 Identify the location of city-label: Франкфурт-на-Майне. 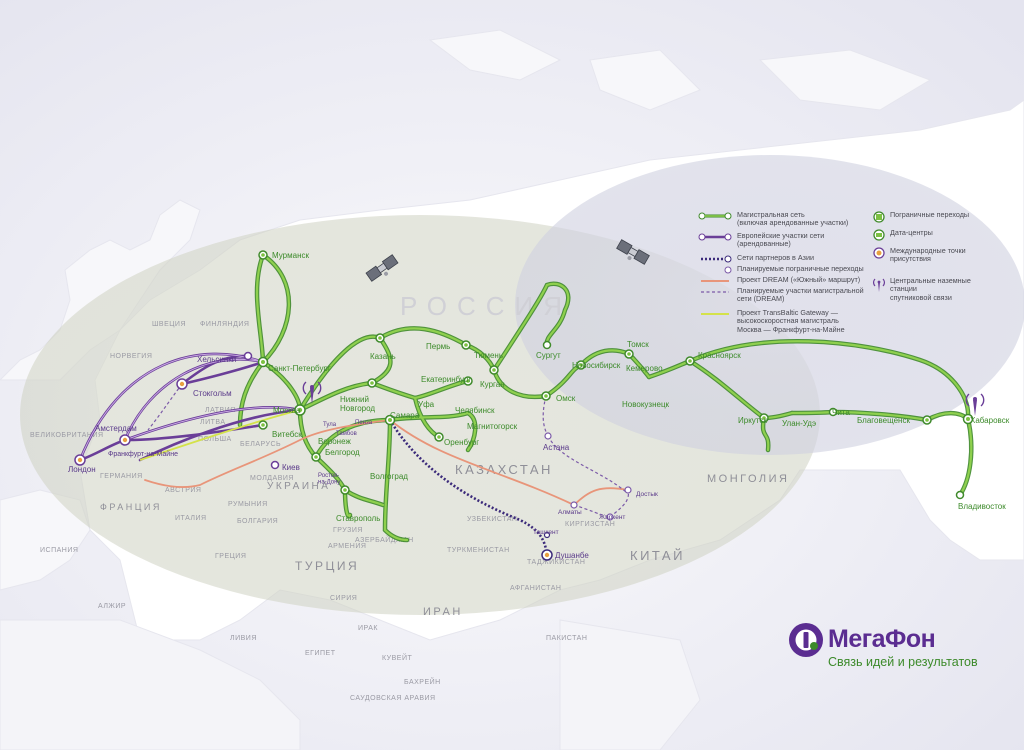
(143, 454).